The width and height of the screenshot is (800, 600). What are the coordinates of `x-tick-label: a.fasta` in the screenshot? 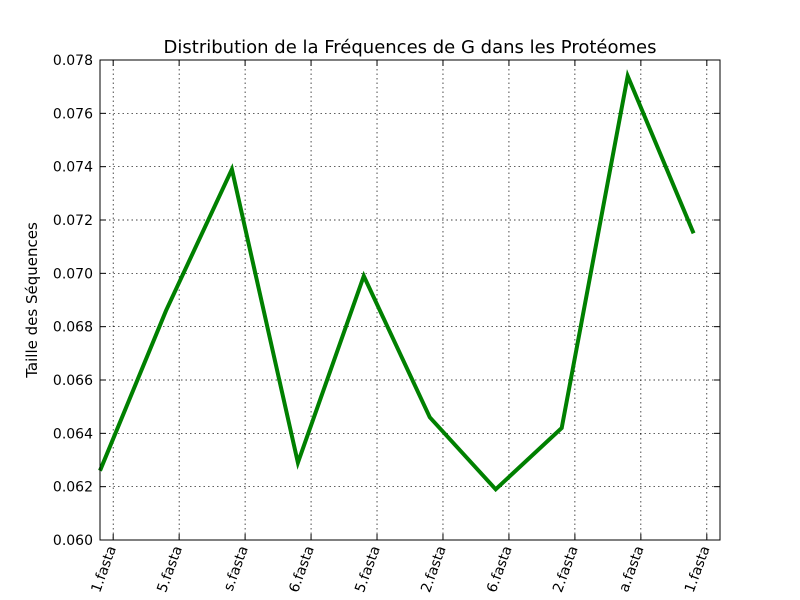 It's located at (631, 569).